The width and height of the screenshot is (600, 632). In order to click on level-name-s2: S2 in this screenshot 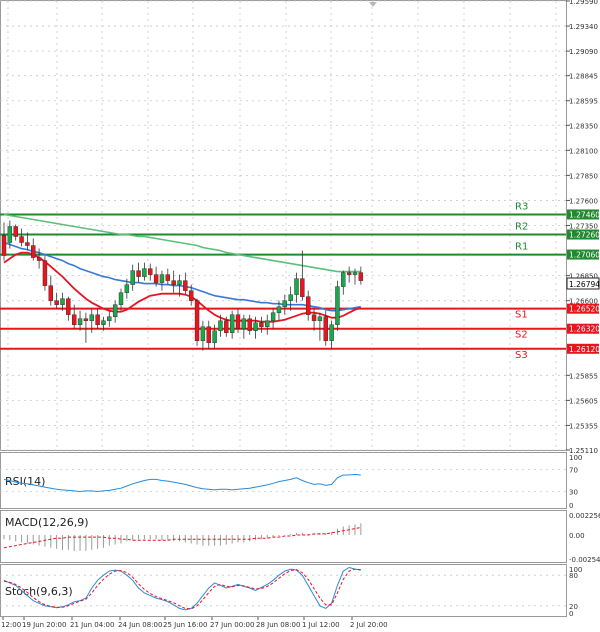, I will do `click(521, 335)`.